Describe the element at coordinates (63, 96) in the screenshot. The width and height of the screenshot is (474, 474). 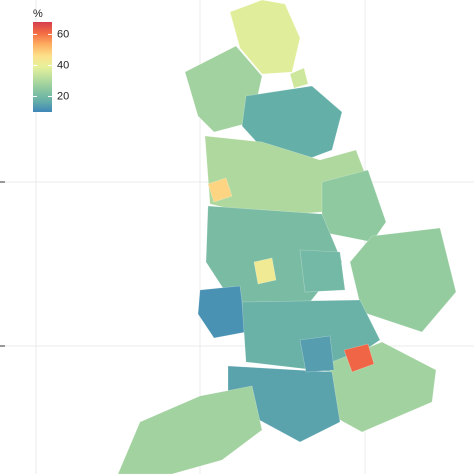
I see `colorbar-label: 20` at that location.